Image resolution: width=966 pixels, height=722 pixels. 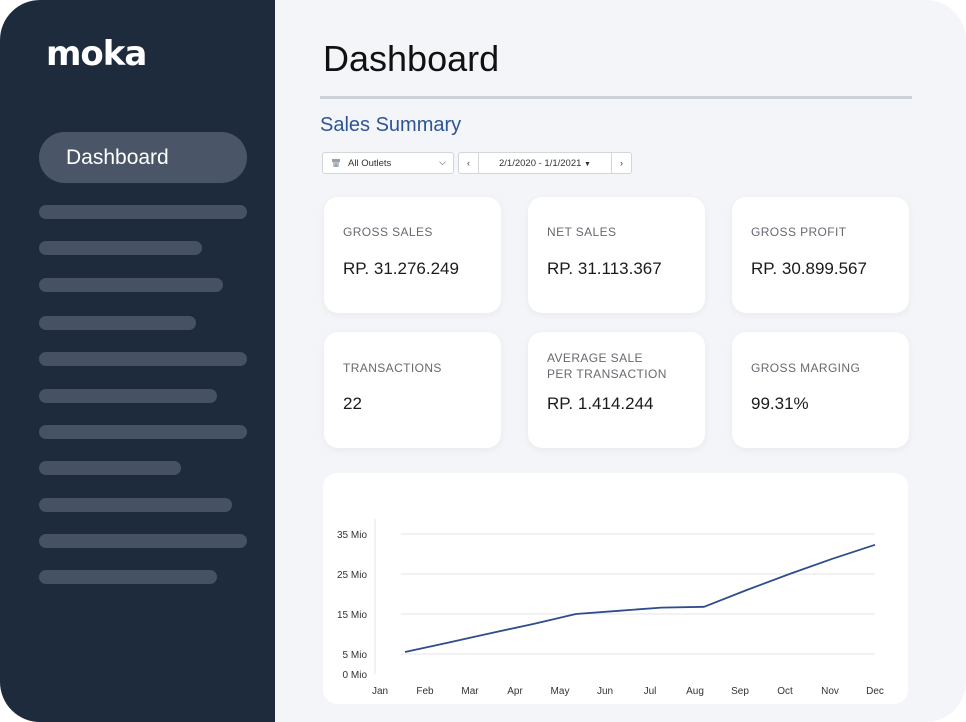 What do you see at coordinates (604, 268) in the screenshot?
I see `stat-value: RP. 31.113.367` at bounding box center [604, 268].